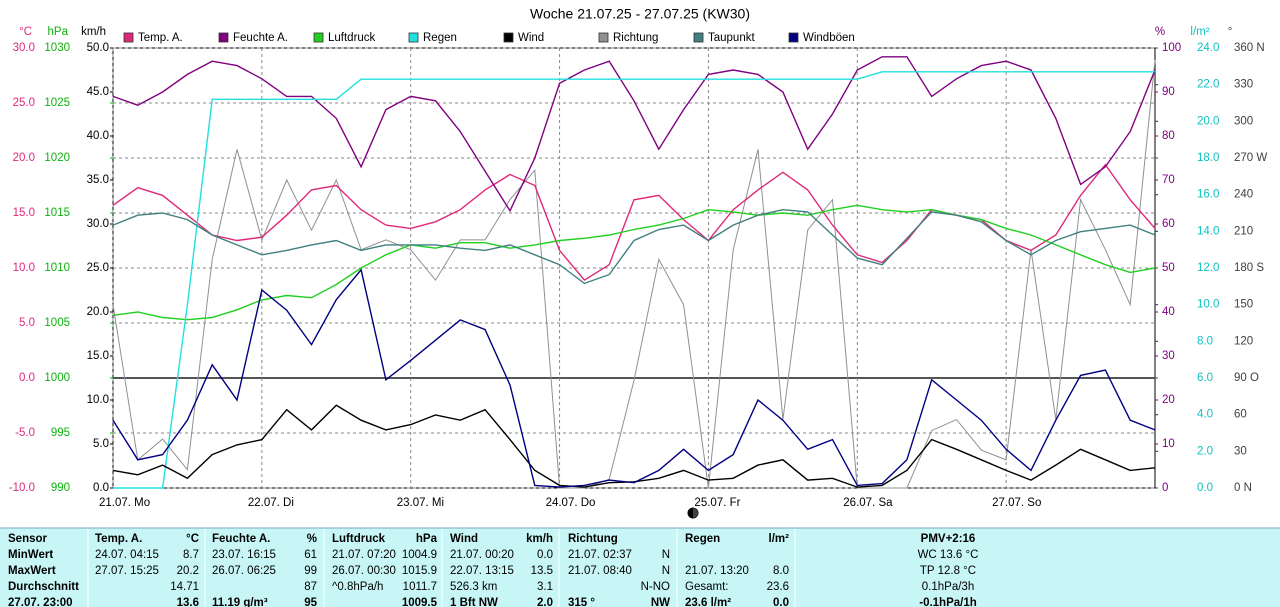 The image size is (1280, 607). Describe the element at coordinates (1243, 305) in the screenshot. I see `y-tick-label: 150` at that location.